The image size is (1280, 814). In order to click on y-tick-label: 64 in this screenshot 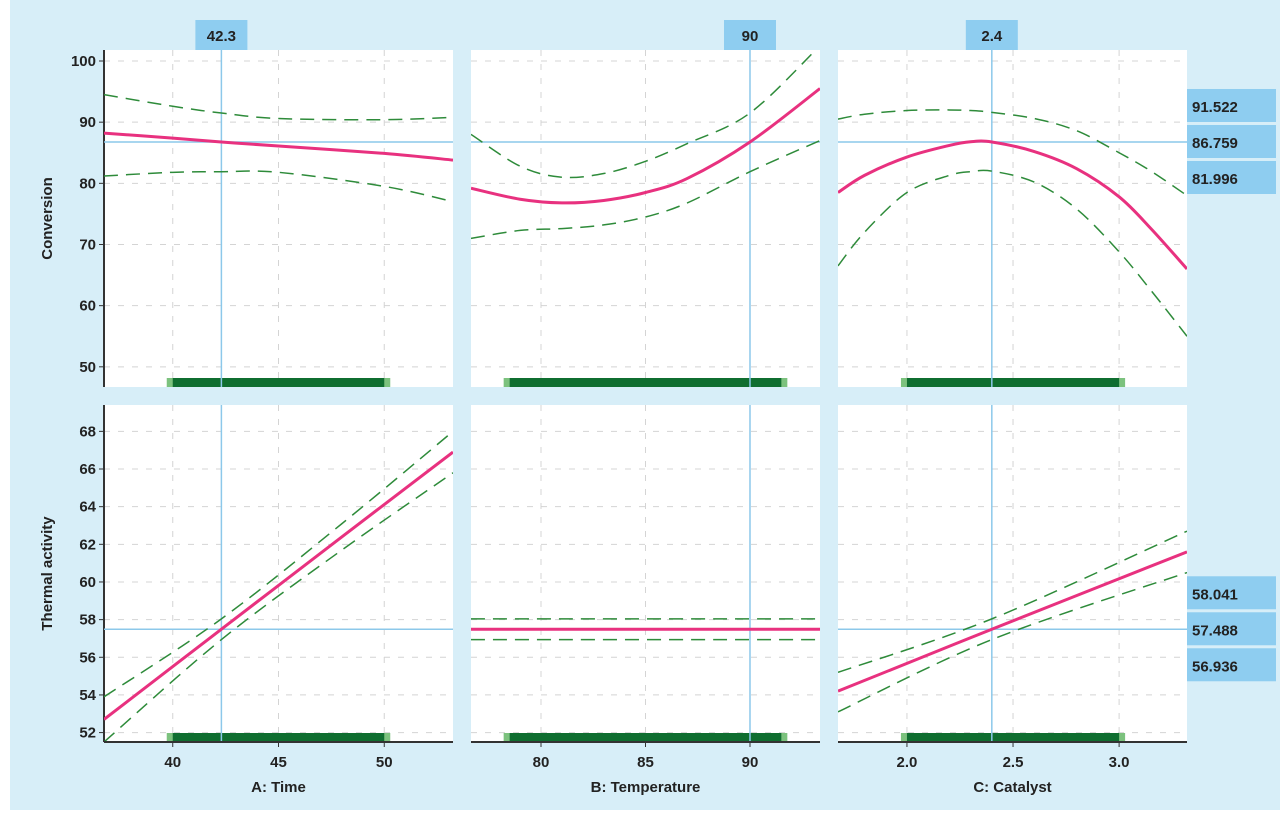, I will do `click(87, 507)`.